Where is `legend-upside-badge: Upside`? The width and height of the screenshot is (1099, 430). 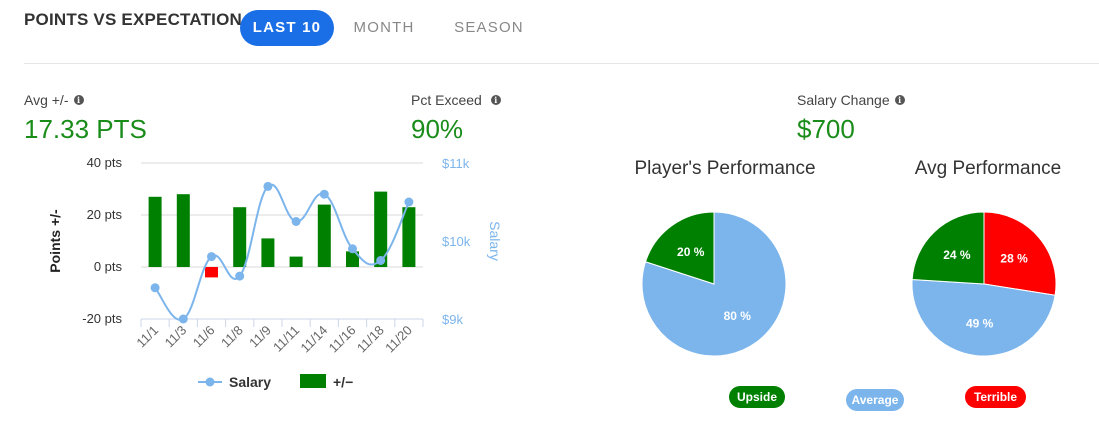
legend-upside-badge: Upside is located at coordinates (757, 397).